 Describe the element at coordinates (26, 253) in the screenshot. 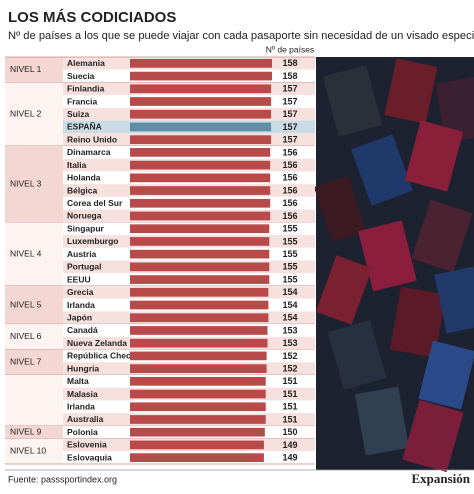

I see `level-label: NIVEL 4` at that location.